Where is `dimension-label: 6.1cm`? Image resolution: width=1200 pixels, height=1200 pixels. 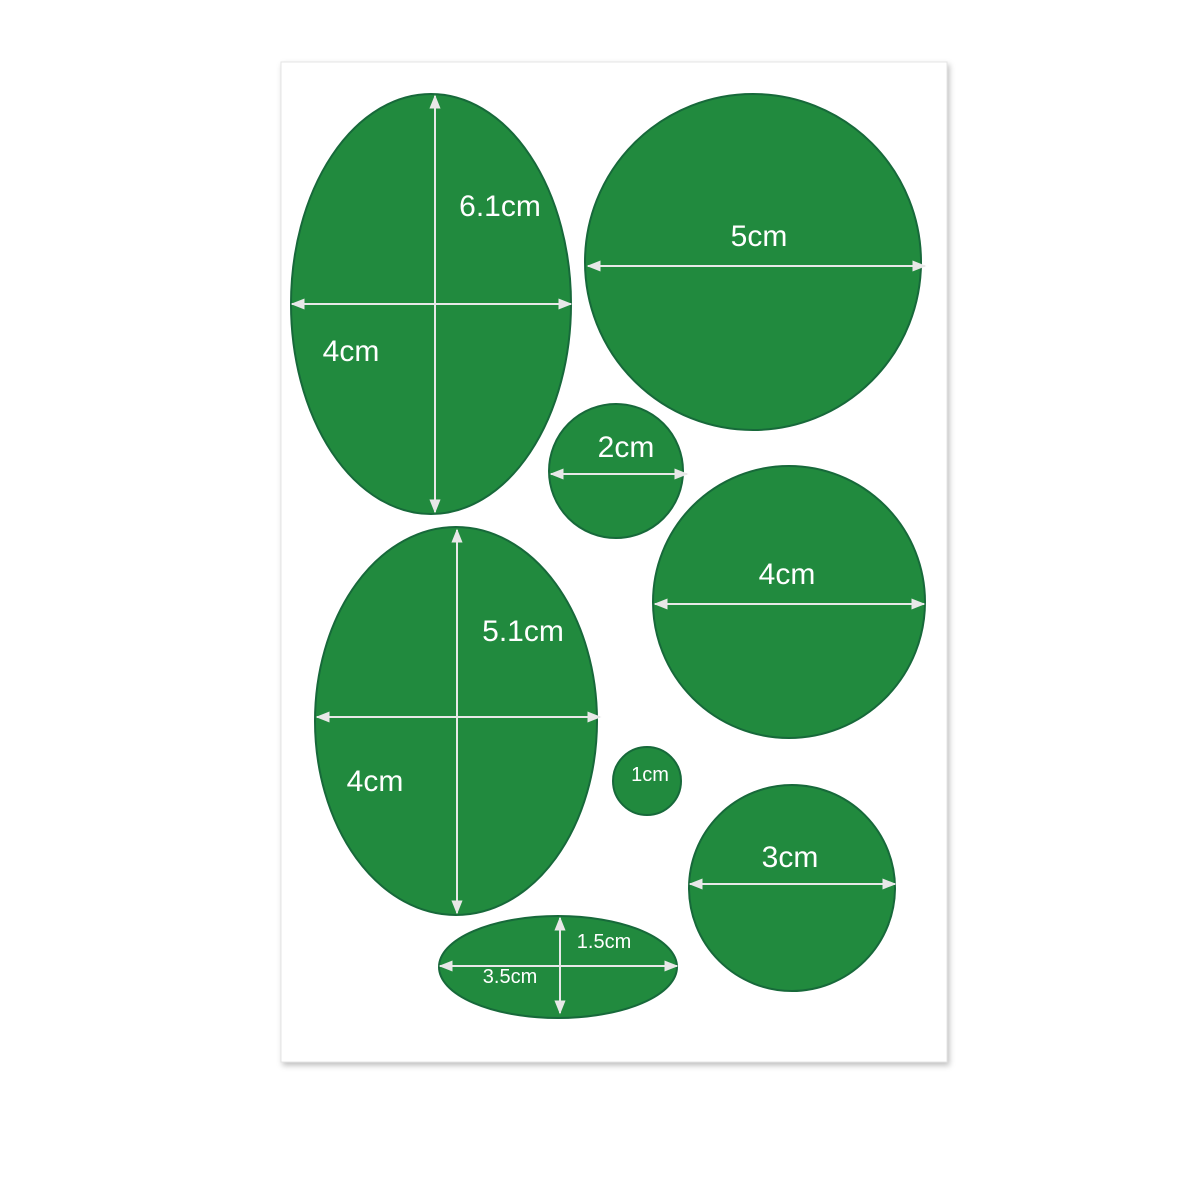
dimension-label: 6.1cm is located at coordinates (500, 206).